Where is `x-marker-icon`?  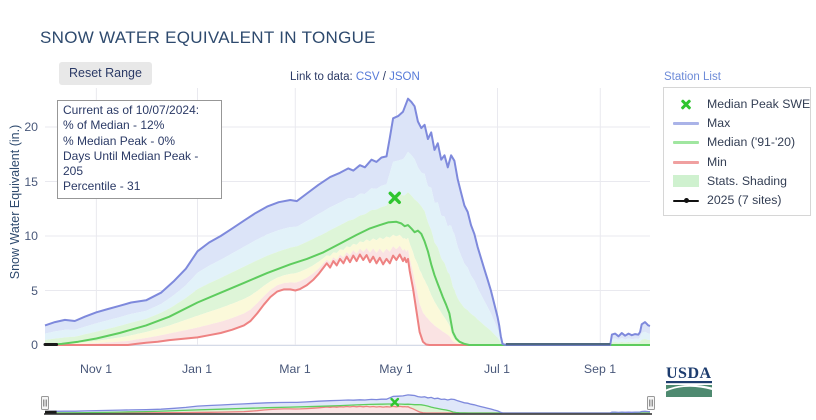
x-marker-icon is located at coordinates (686, 104).